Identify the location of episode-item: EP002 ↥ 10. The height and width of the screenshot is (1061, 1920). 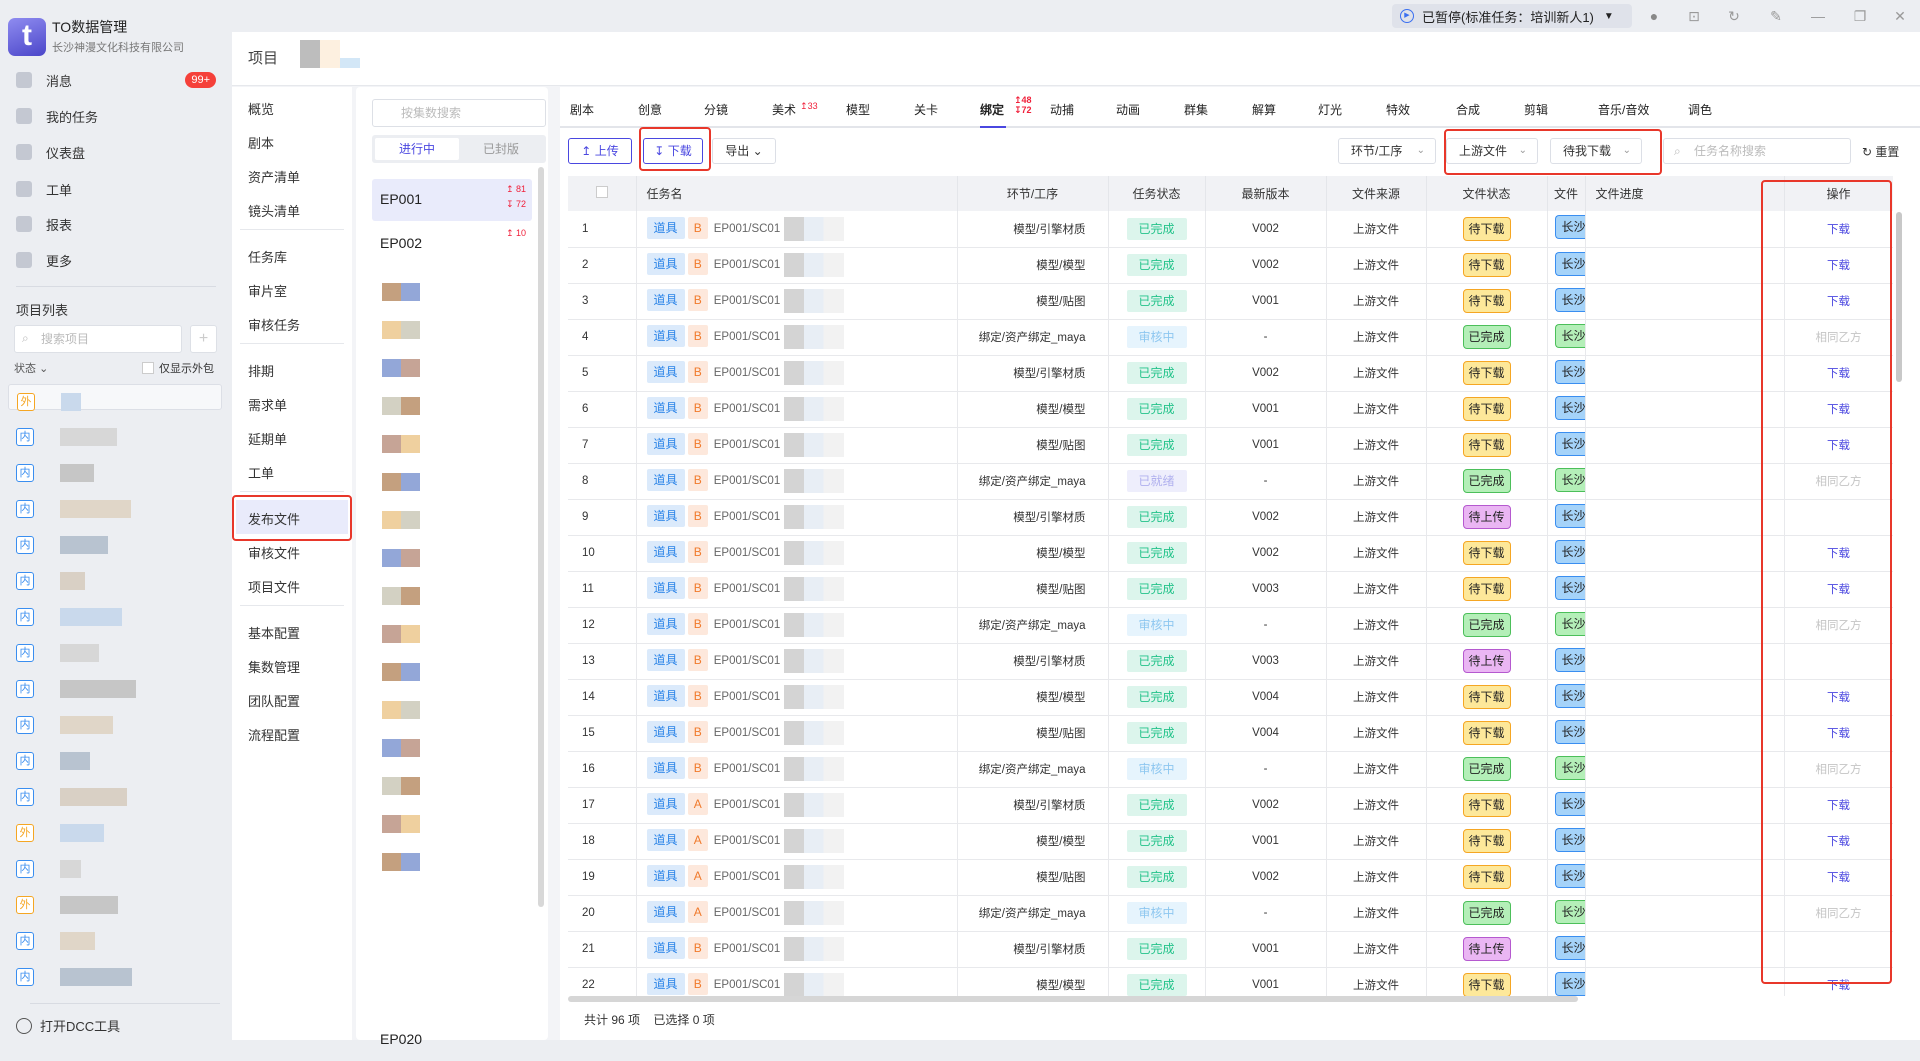
(452, 244).